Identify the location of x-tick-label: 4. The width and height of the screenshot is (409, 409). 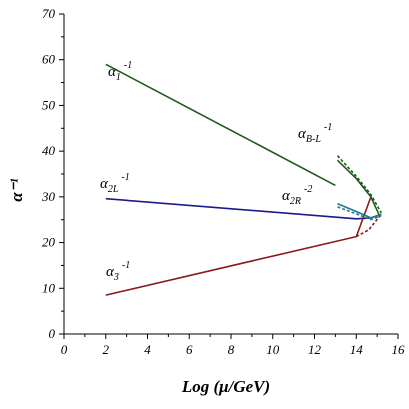
(147, 349).